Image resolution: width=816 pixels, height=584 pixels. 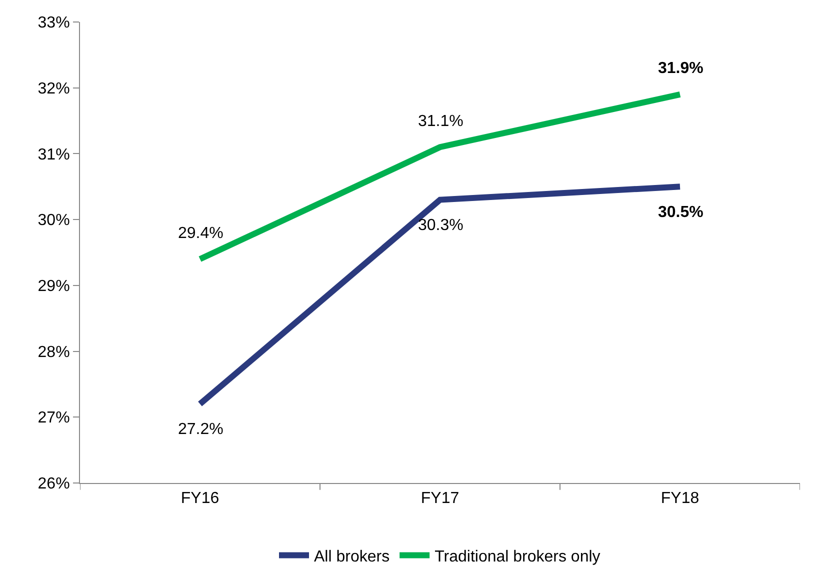 I want to click on data-label: 30.5%, so click(x=681, y=212).